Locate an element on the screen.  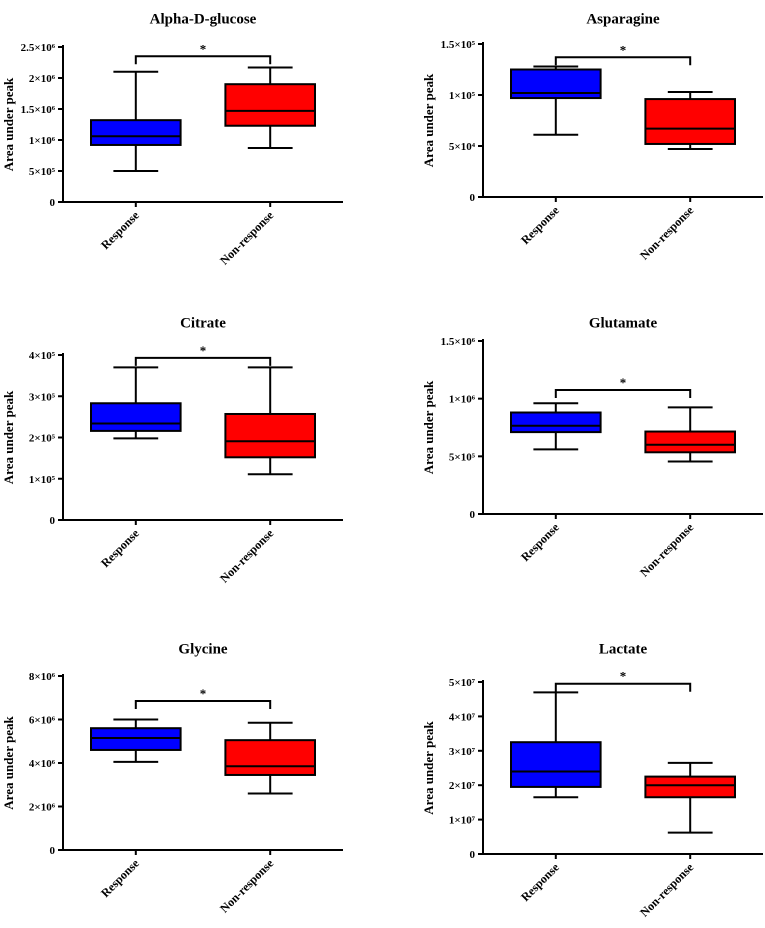
y-tick-label: 1×10⁷ is located at coordinates (462, 821).